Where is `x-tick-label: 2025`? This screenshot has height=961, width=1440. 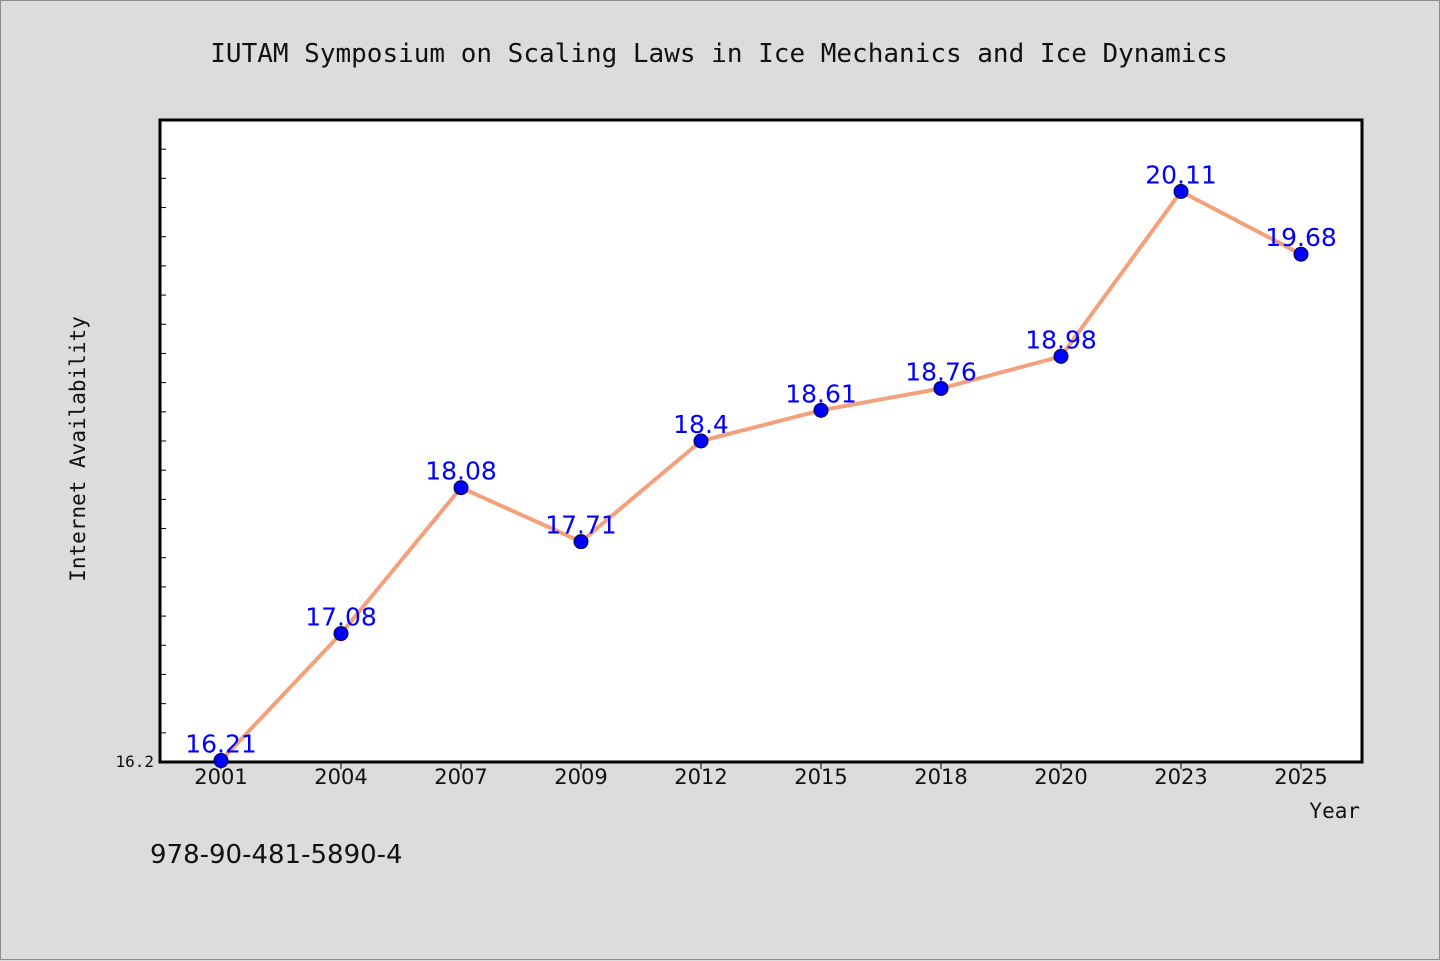 x-tick-label: 2025 is located at coordinates (1300, 777).